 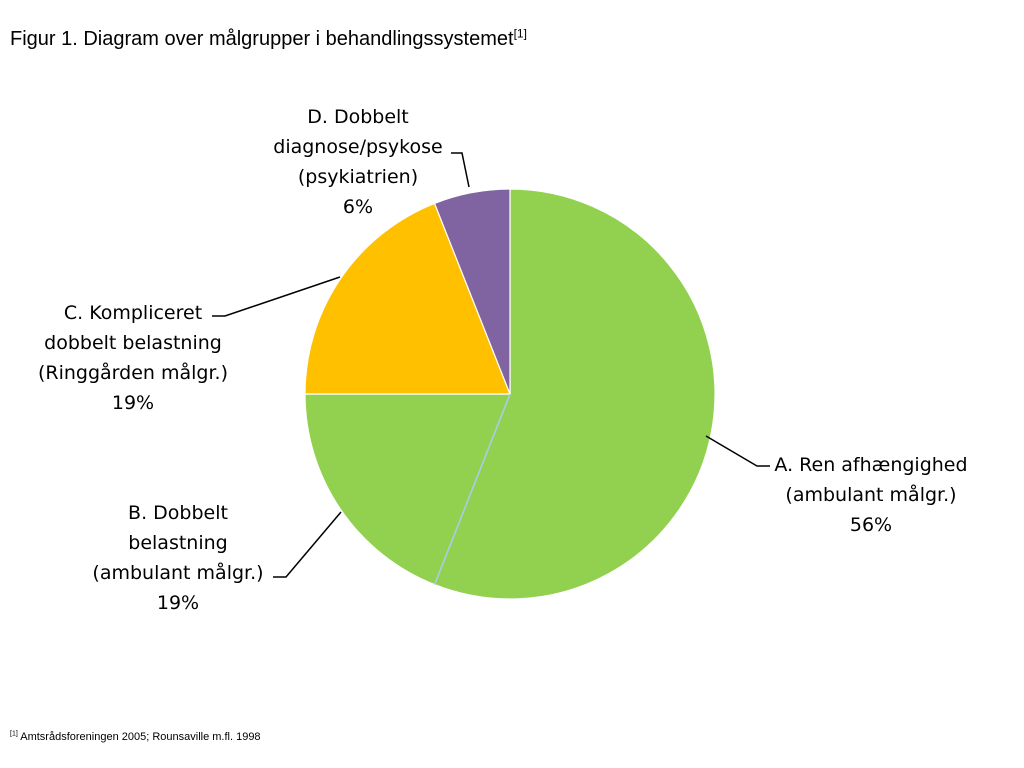 I want to click on separator-line-a-b, so click(x=472, y=489).